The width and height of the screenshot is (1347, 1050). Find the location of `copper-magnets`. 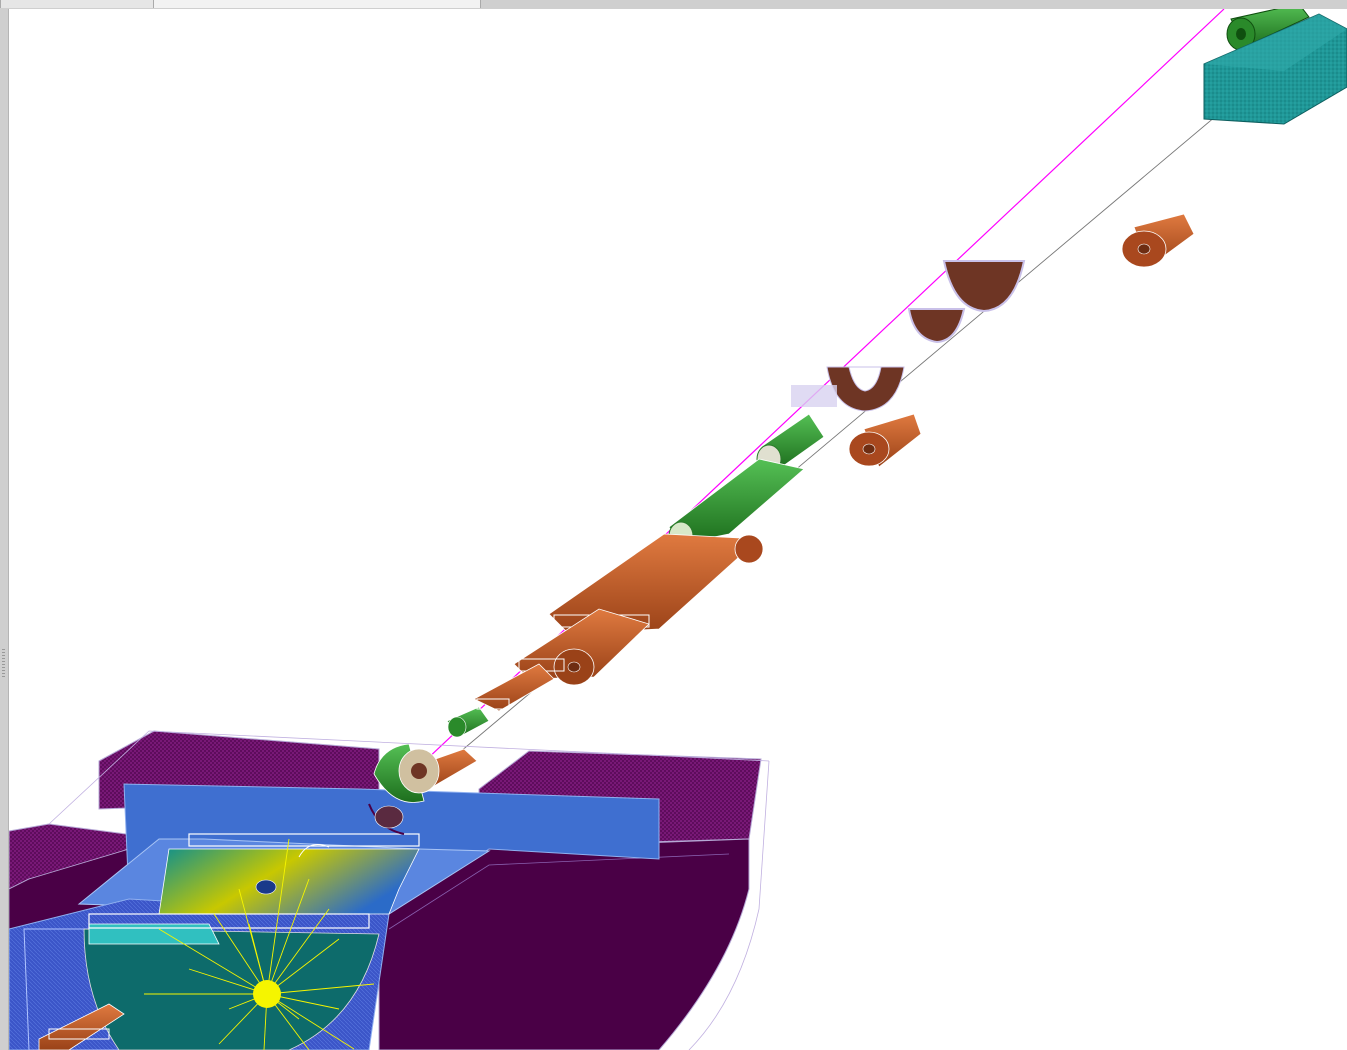

copper-magnets is located at coordinates (585, 661).